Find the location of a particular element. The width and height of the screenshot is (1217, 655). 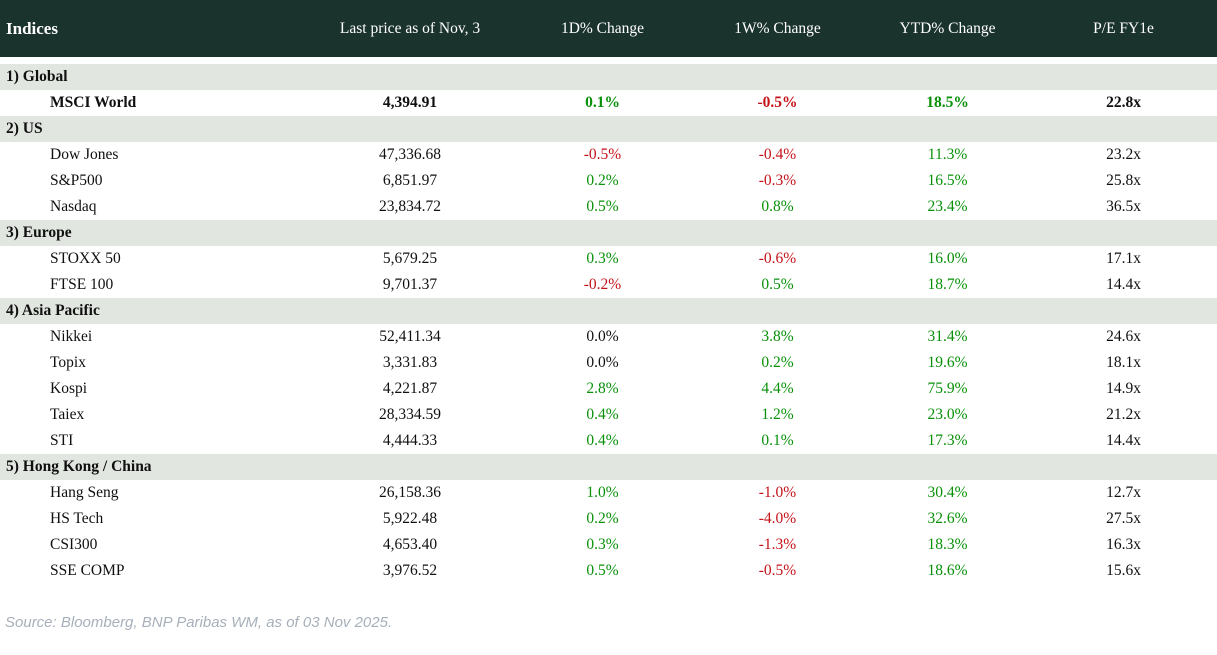

pe-fy1e-cell: 16.3x is located at coordinates (1123, 544).